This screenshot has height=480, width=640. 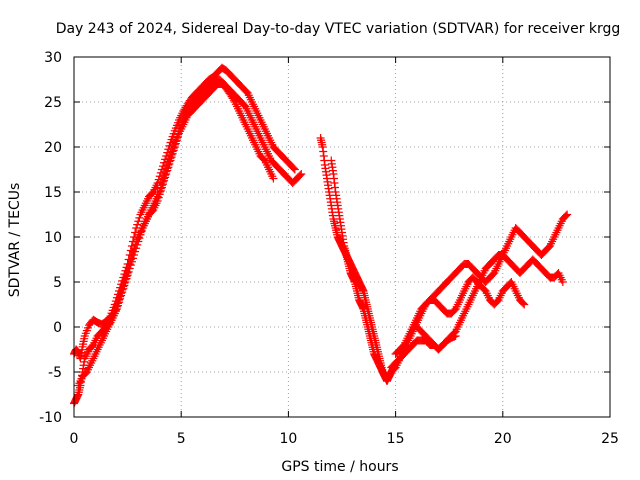 I want to click on x-tick-label: 0, so click(x=74, y=439).